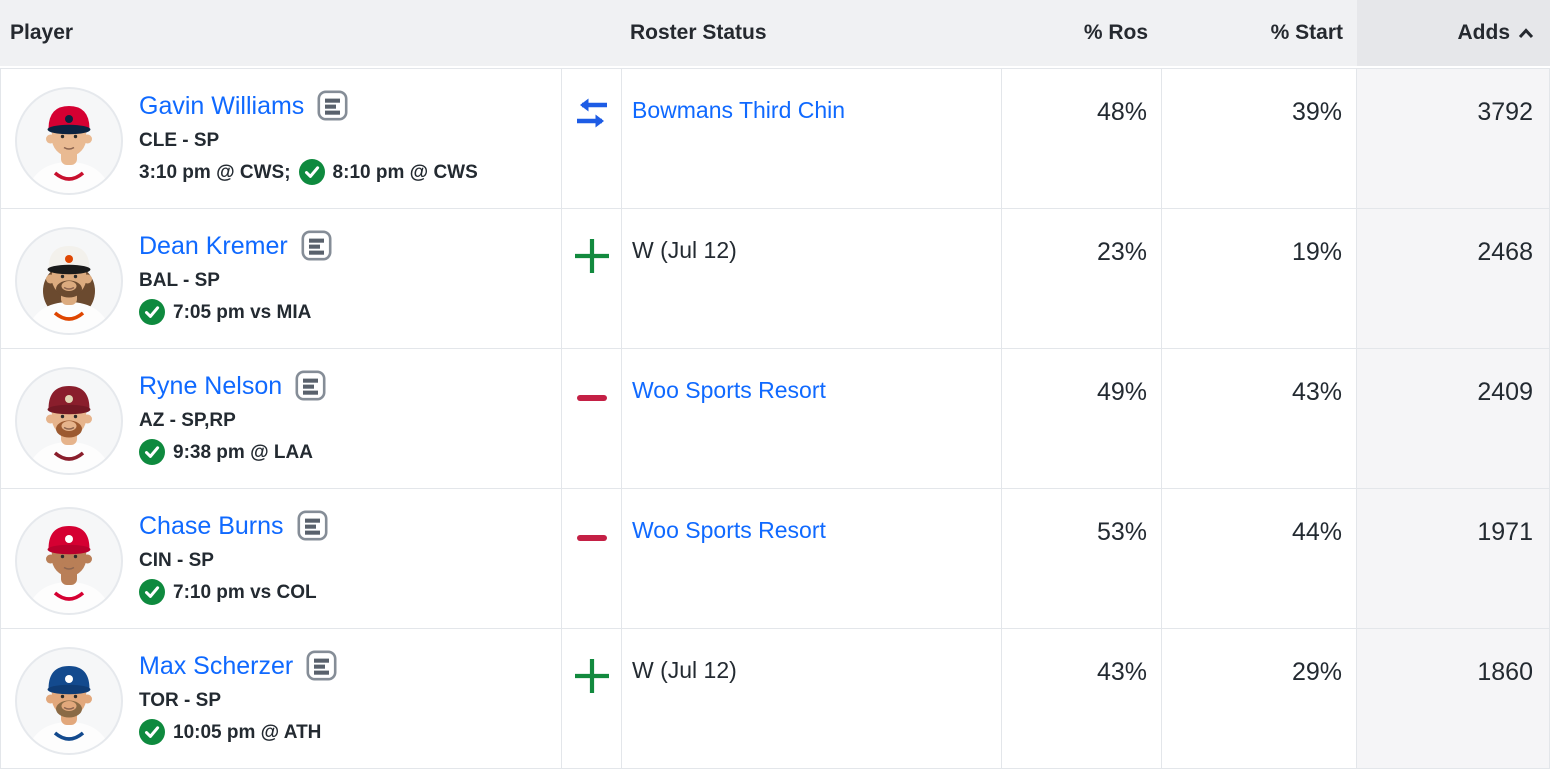 This screenshot has height=769, width=1550. What do you see at coordinates (1082, 558) in the screenshot?
I see `pct-ros-value: 53%` at bounding box center [1082, 558].